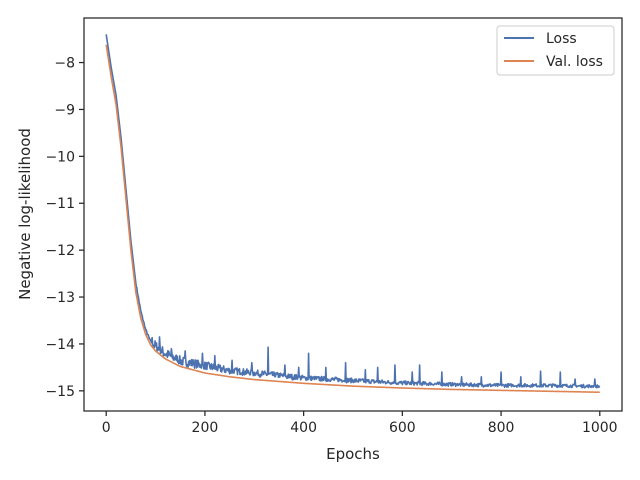  Describe the element at coordinates (360, 423) in the screenshot. I see `x-axis: 0 200 400 600 800 1000` at that location.